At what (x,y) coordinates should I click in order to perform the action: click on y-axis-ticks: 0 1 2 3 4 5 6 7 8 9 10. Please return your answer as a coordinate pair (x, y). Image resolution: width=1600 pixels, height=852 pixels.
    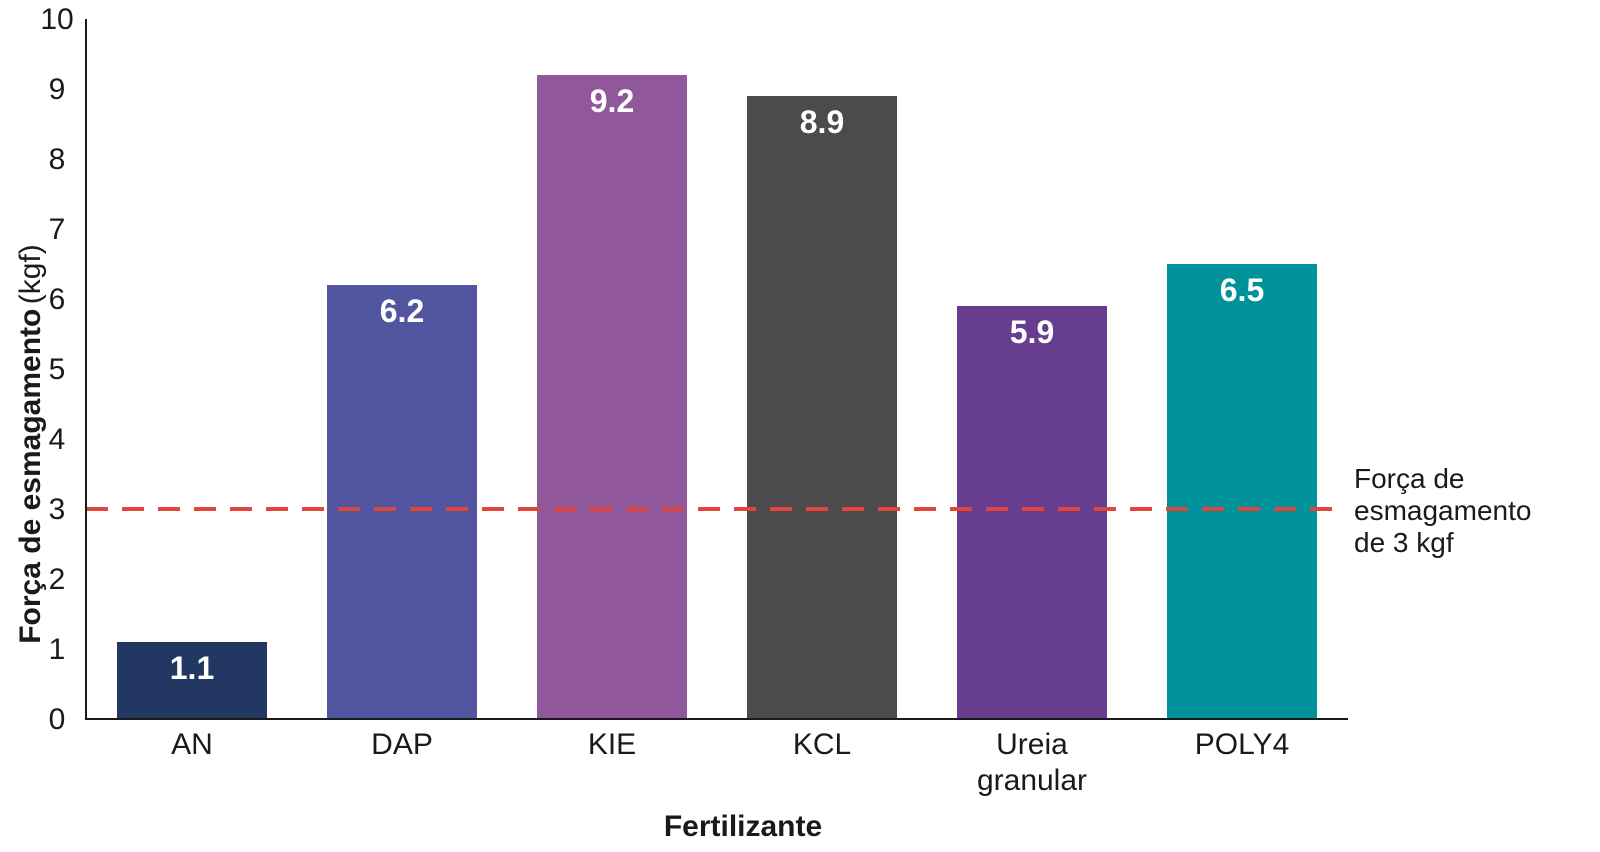
    Looking at the image, I should click on (56, 369).